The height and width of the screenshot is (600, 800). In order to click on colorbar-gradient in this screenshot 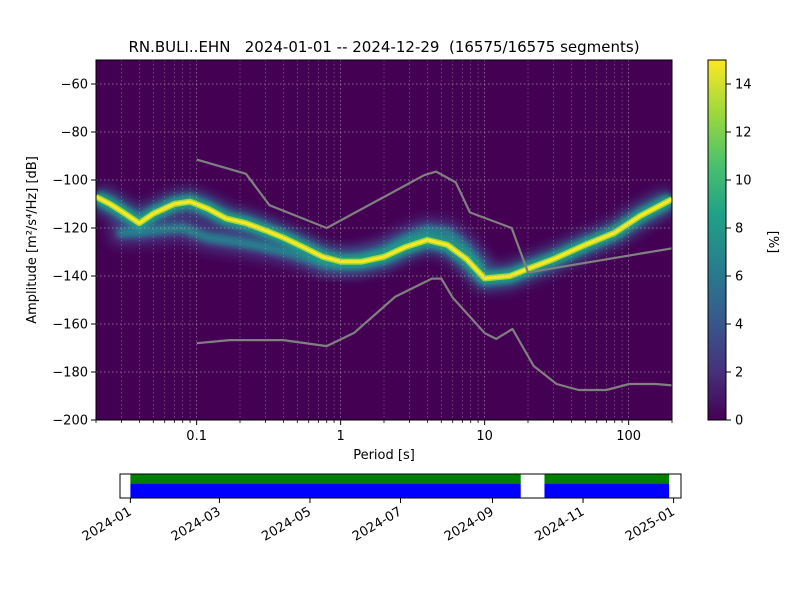, I will do `click(717, 240)`.